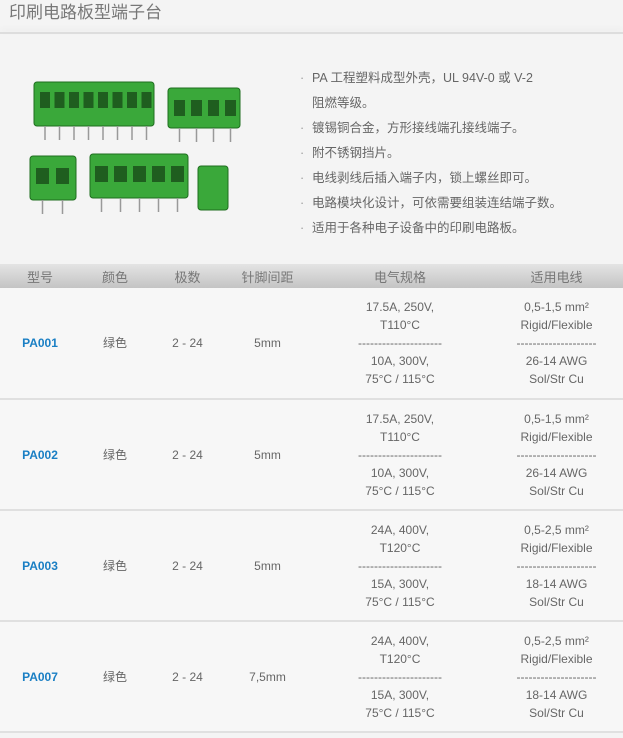 The height and width of the screenshot is (738, 623). I want to click on cell-model: PA002, so click(40, 455).